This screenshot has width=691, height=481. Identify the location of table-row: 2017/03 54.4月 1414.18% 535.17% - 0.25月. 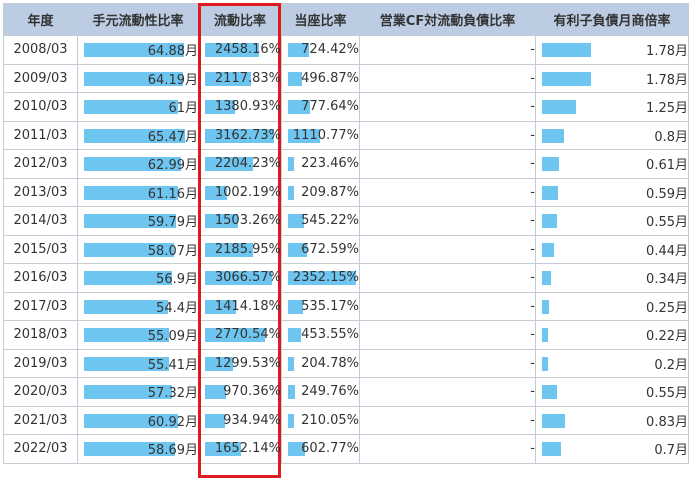
(346, 306).